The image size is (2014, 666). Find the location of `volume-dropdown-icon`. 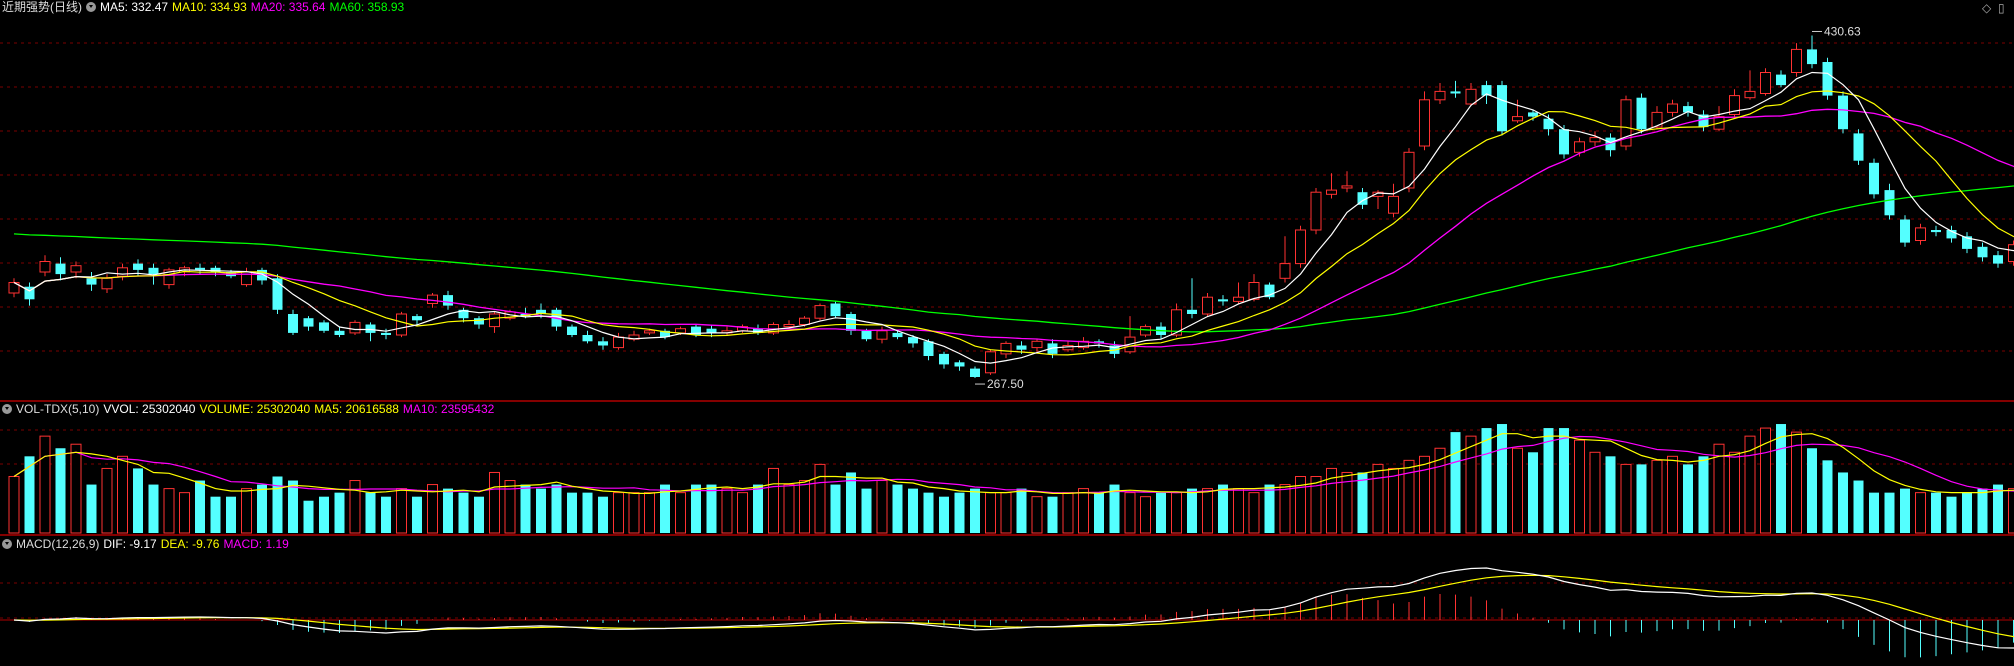

volume-dropdown-icon is located at coordinates (7, 409).